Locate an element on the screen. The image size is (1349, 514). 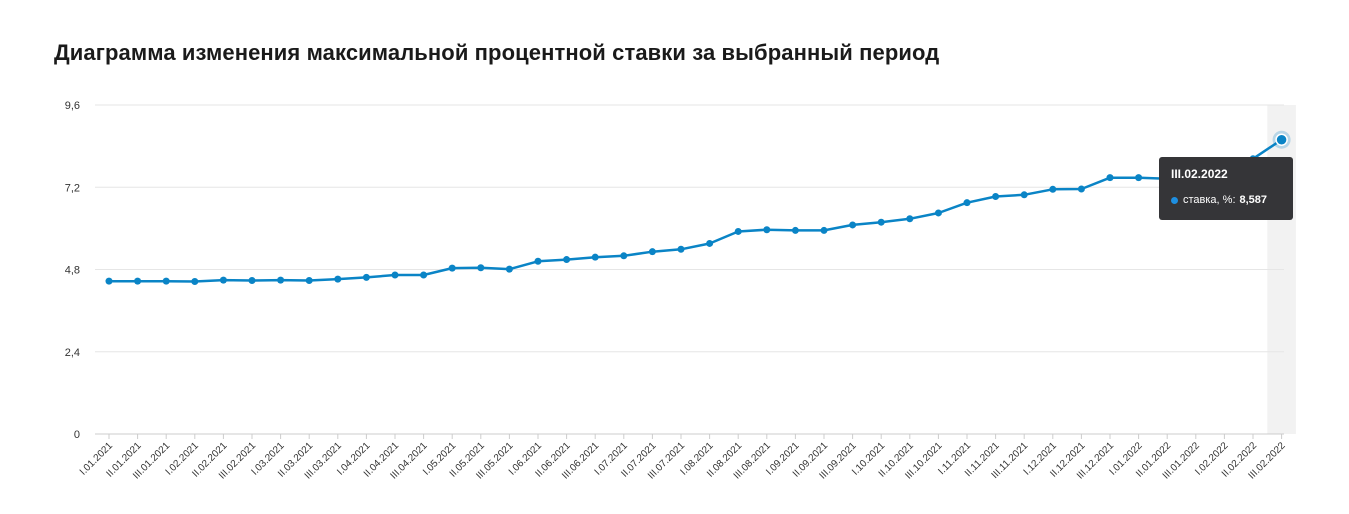
y-tick-label: 4,8 is located at coordinates (72, 271).